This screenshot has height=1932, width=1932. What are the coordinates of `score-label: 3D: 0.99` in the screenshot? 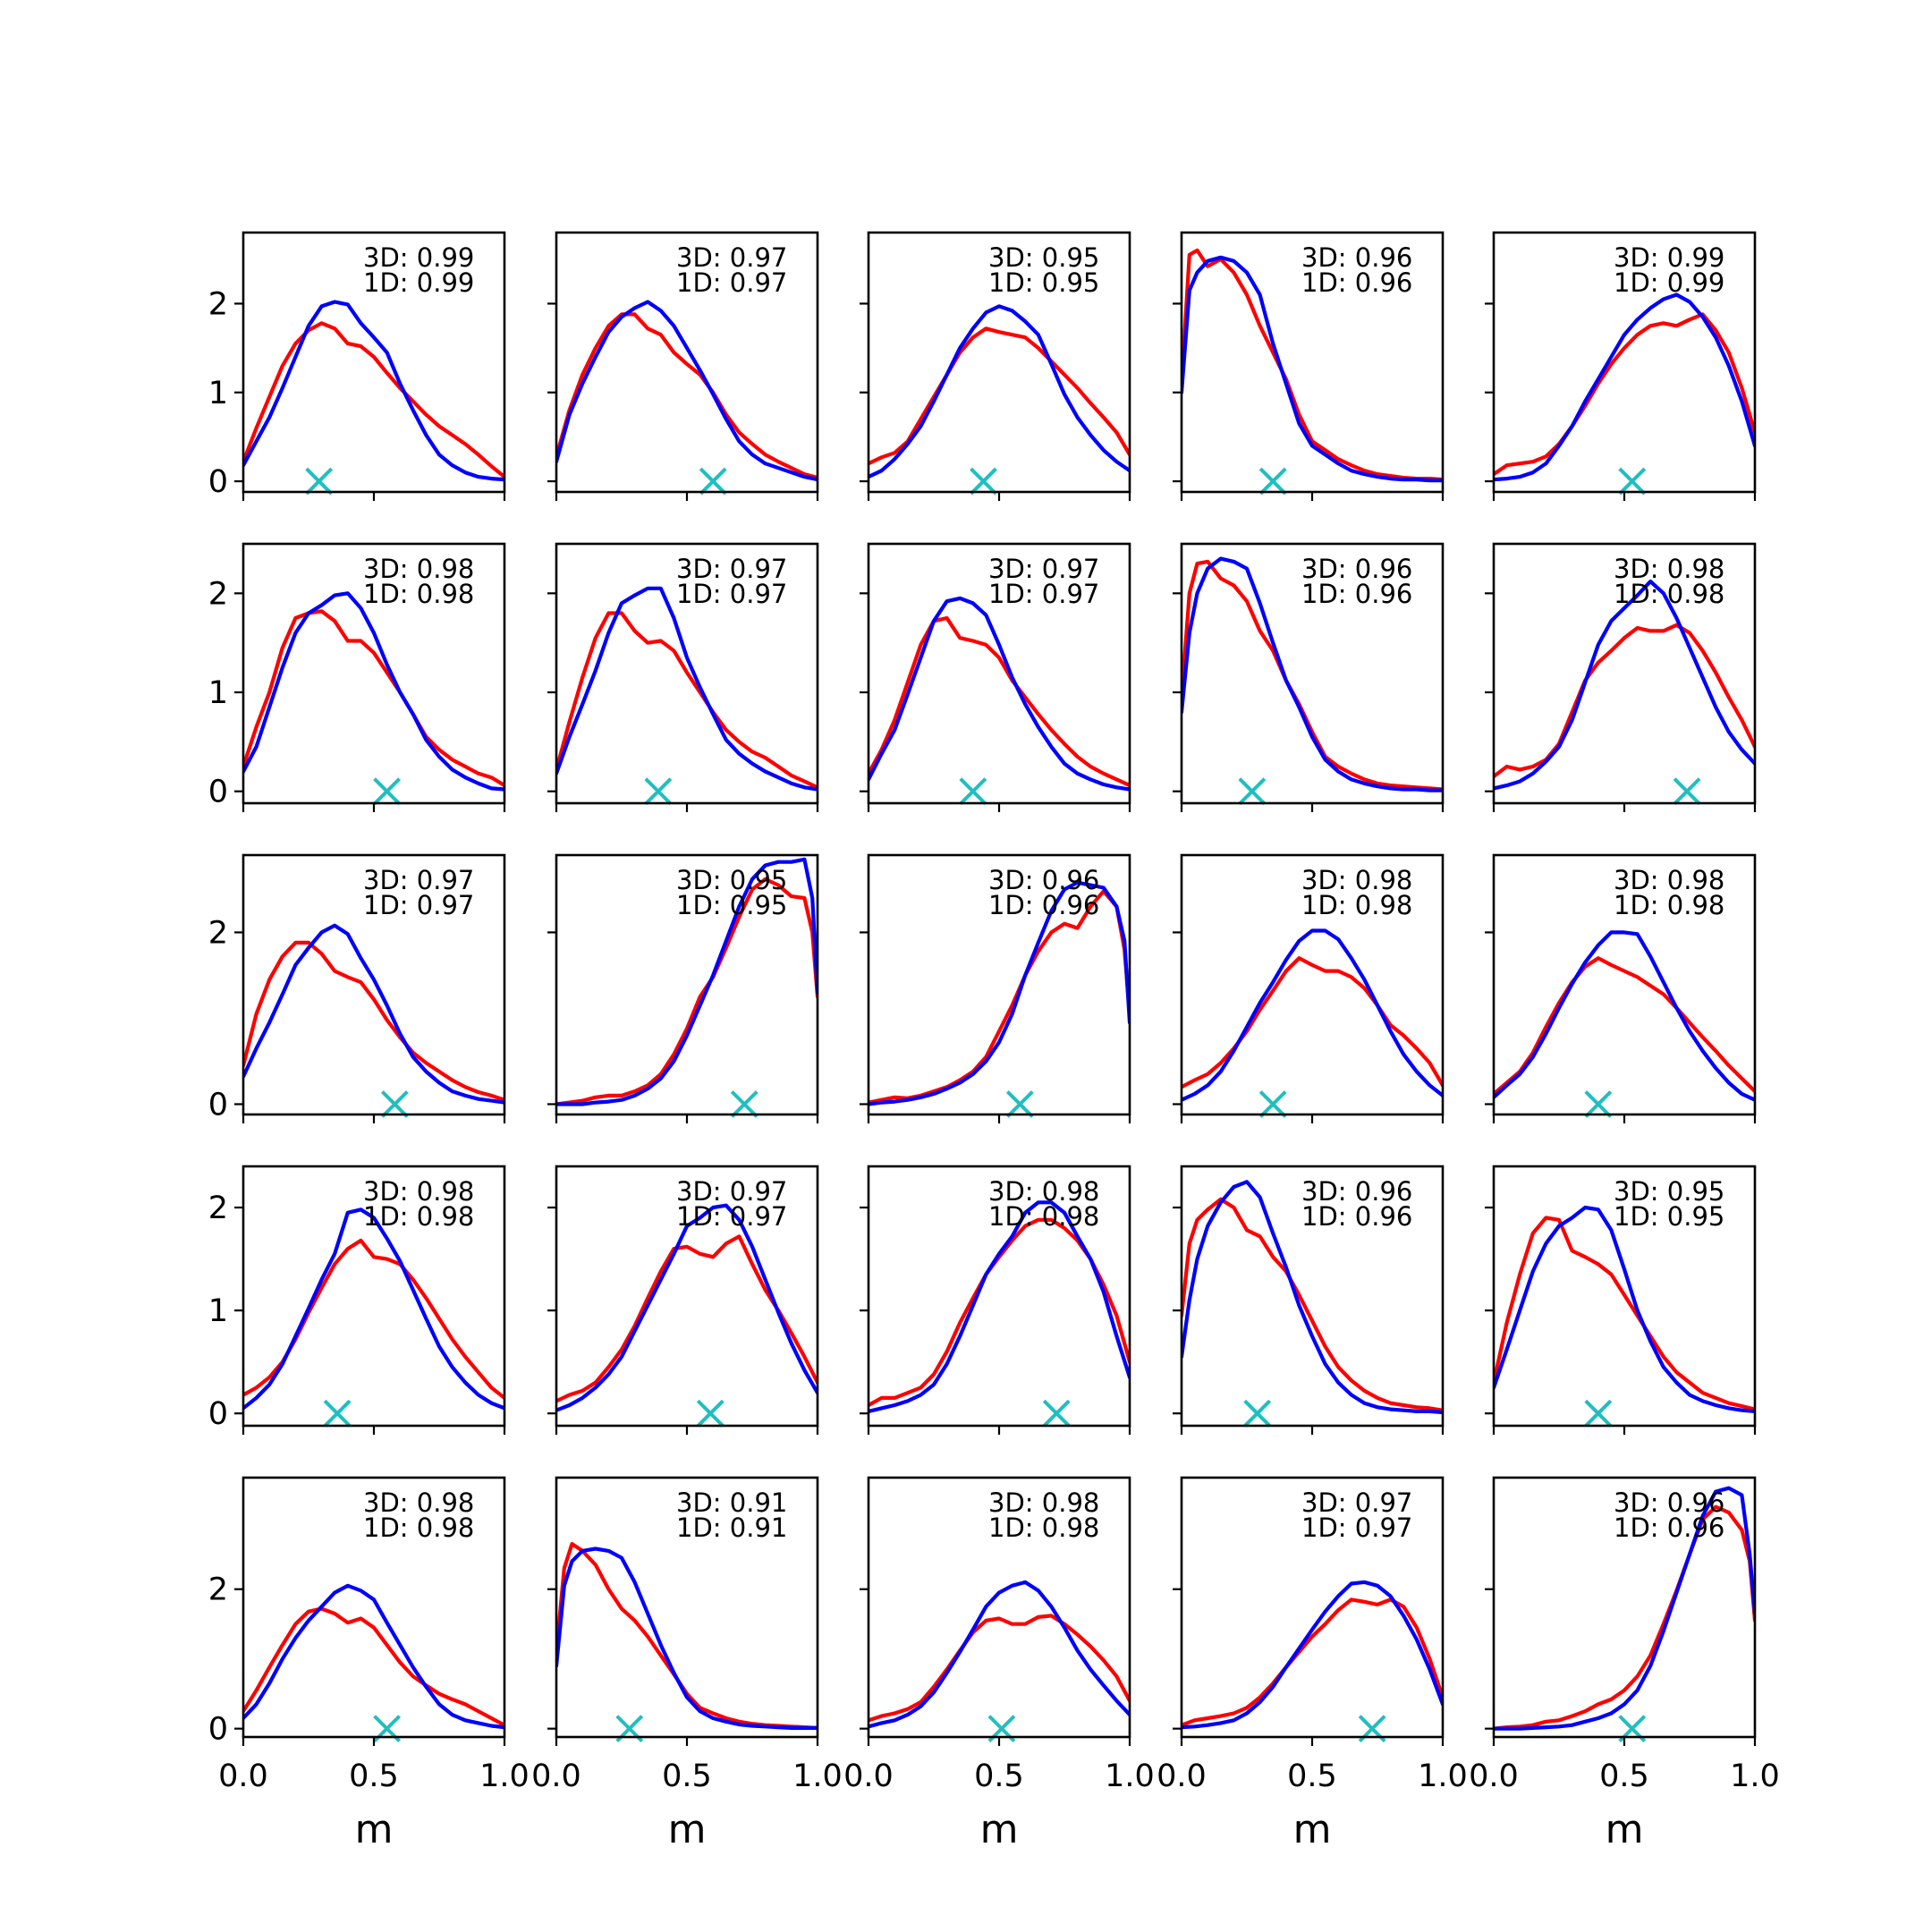 It's located at (1669, 257).